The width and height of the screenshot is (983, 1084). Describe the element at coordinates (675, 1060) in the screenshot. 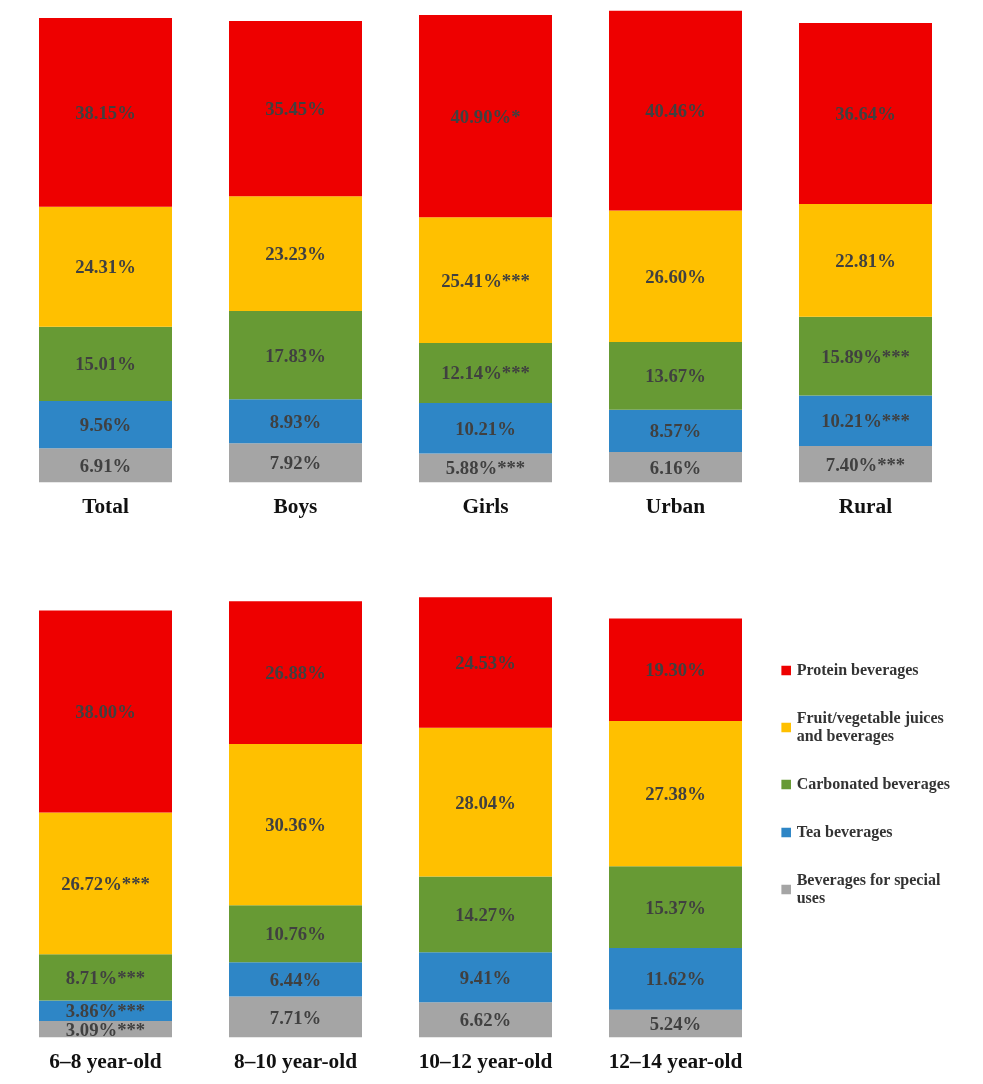

I see `x-tick-label: 12–14 year-old` at that location.